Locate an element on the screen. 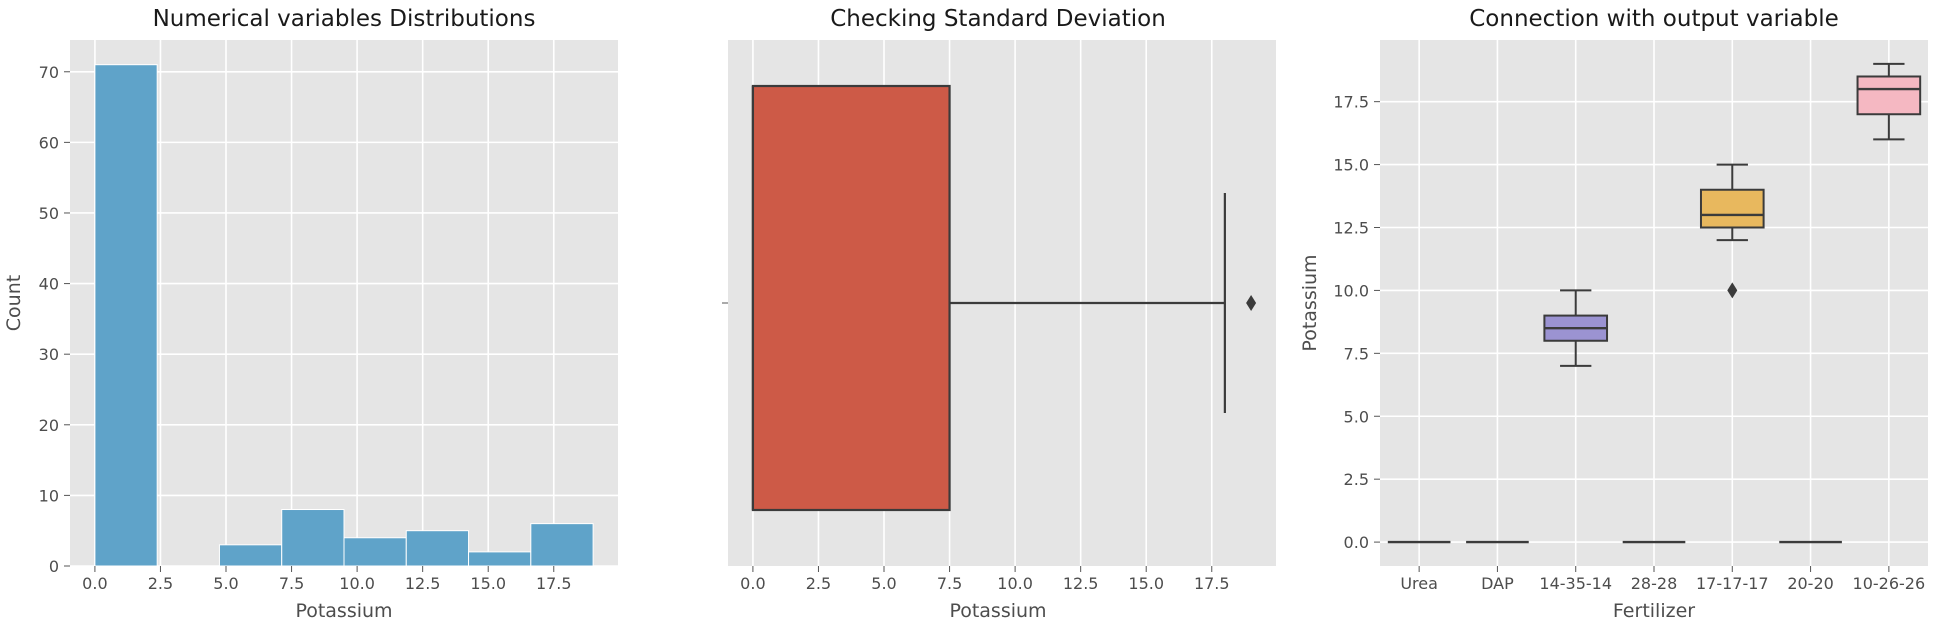 The image size is (1938, 626). boxplot-x-tick-label: 0.0 is located at coordinates (752, 583).